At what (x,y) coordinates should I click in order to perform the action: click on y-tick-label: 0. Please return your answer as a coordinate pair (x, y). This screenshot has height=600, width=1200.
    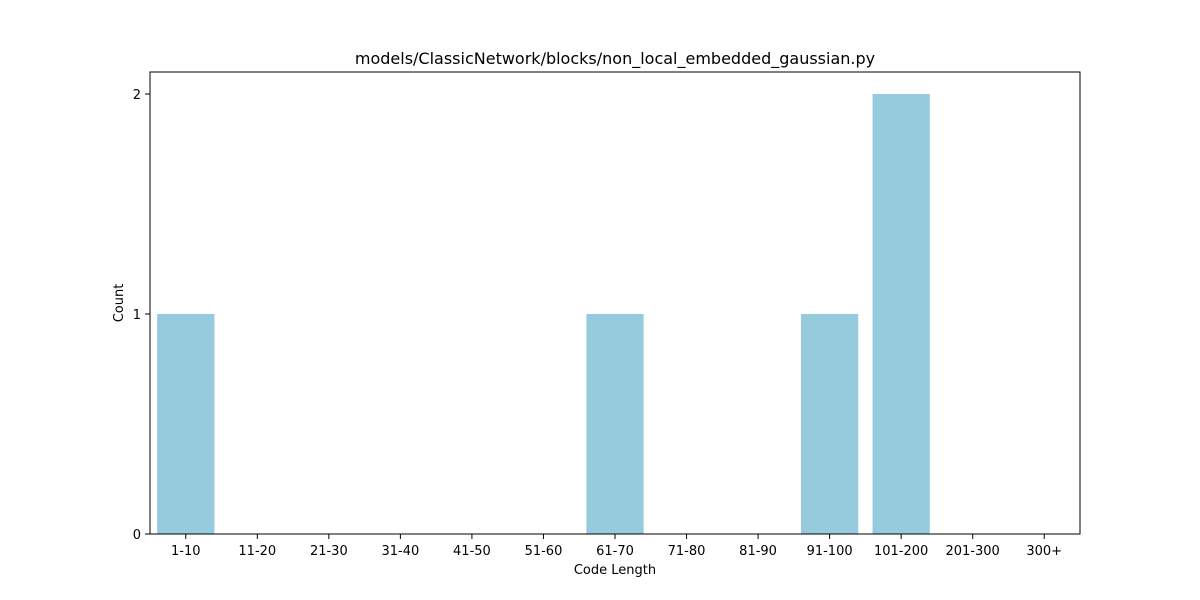
    Looking at the image, I should click on (137, 535).